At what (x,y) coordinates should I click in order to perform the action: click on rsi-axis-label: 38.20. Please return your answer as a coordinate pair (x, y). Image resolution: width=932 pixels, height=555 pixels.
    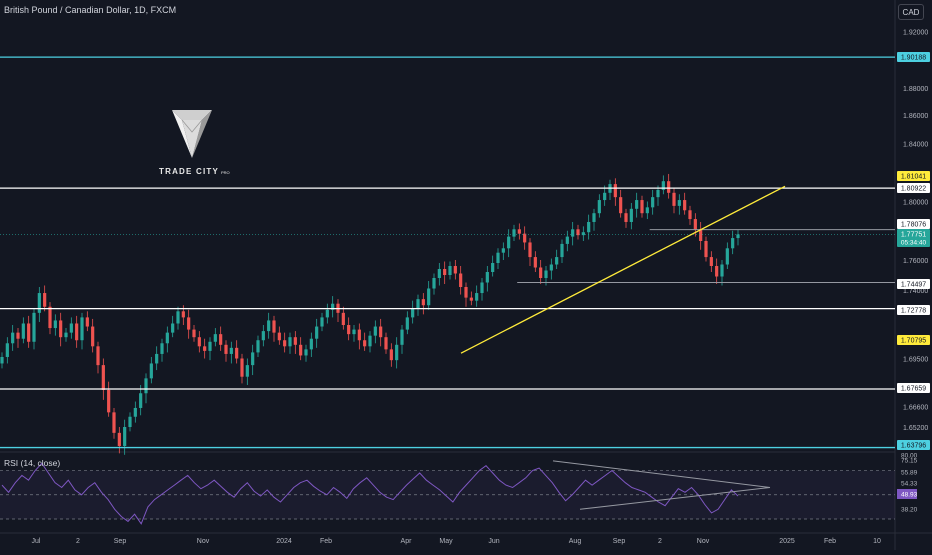
    Looking at the image, I should click on (909, 510).